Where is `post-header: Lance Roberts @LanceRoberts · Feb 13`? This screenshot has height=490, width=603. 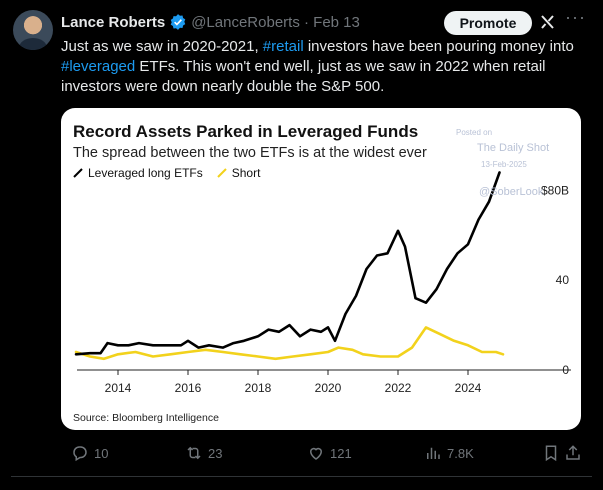
post-header: Lance Roberts @LanceRoberts · Feb 13 is located at coordinates (210, 22).